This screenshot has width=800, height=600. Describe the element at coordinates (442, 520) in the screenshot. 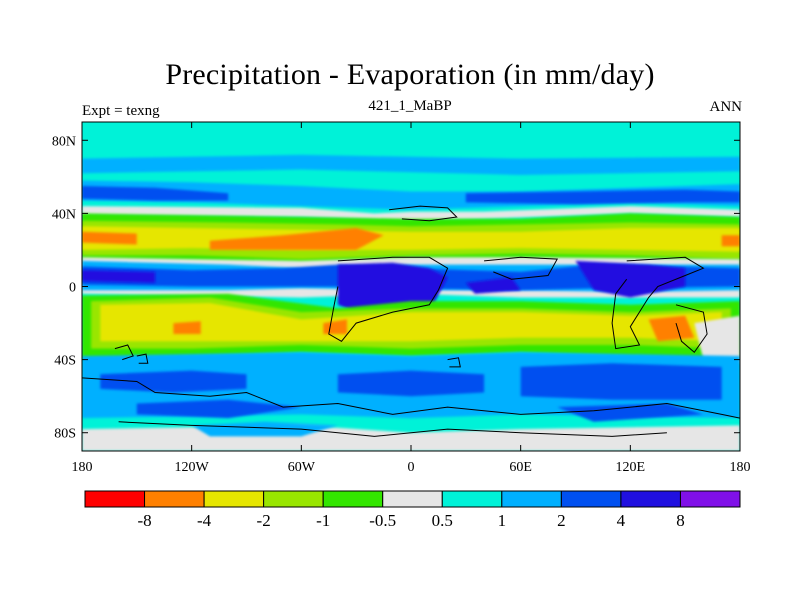

I see `colorbar-label: 0.5` at that location.